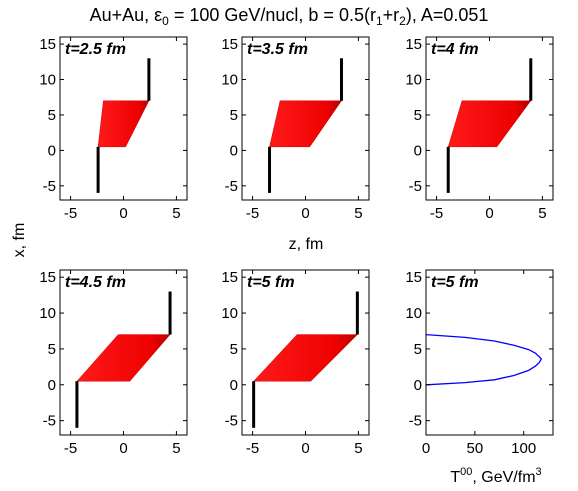  Describe the element at coordinates (379, 21) in the screenshot. I see `figure-title-sub1: 1` at that location.